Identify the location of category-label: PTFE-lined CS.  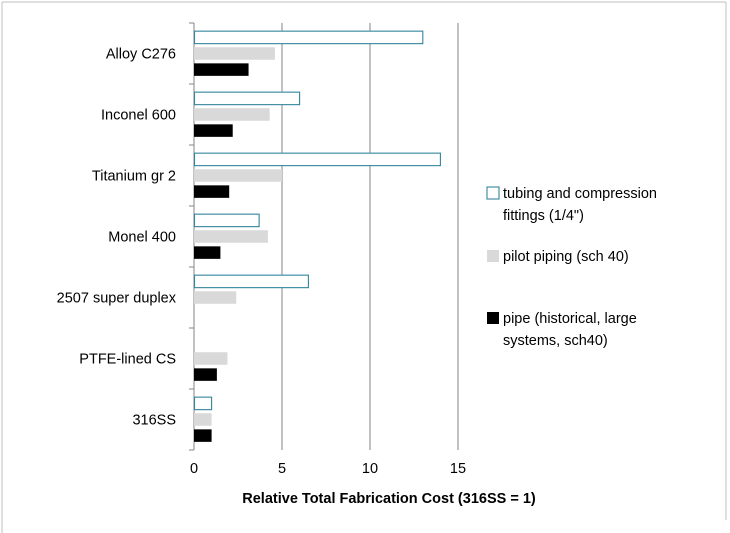
(127, 360).